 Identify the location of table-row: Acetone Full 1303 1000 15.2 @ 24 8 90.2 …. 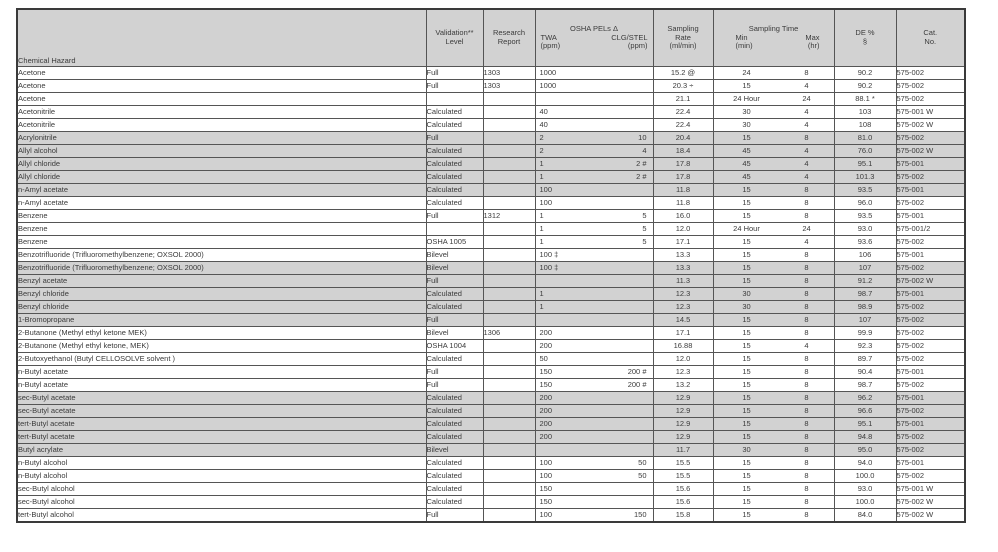
(491, 73).